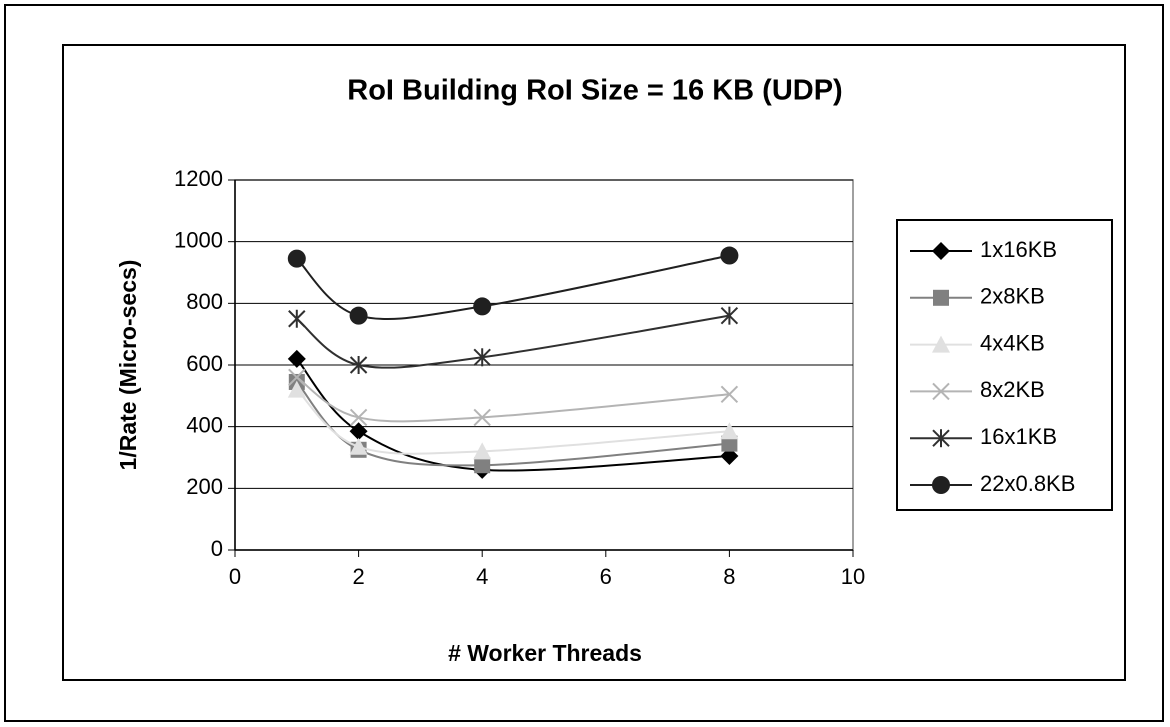  What do you see at coordinates (606, 576) in the screenshot?
I see `x-tick-label: 6` at bounding box center [606, 576].